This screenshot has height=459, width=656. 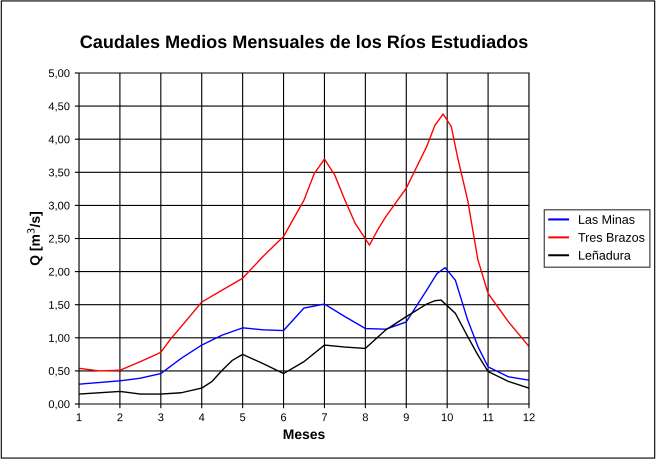 I want to click on y-tick-label: 3,50, so click(x=59, y=173).